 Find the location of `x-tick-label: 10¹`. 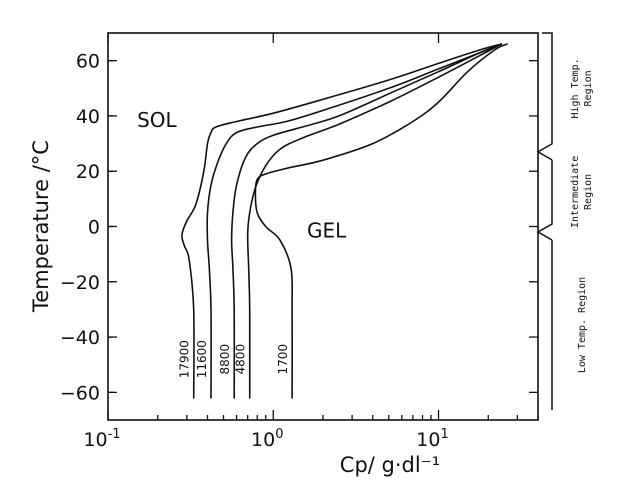

x-tick-label: 10¹ is located at coordinates (432, 439).